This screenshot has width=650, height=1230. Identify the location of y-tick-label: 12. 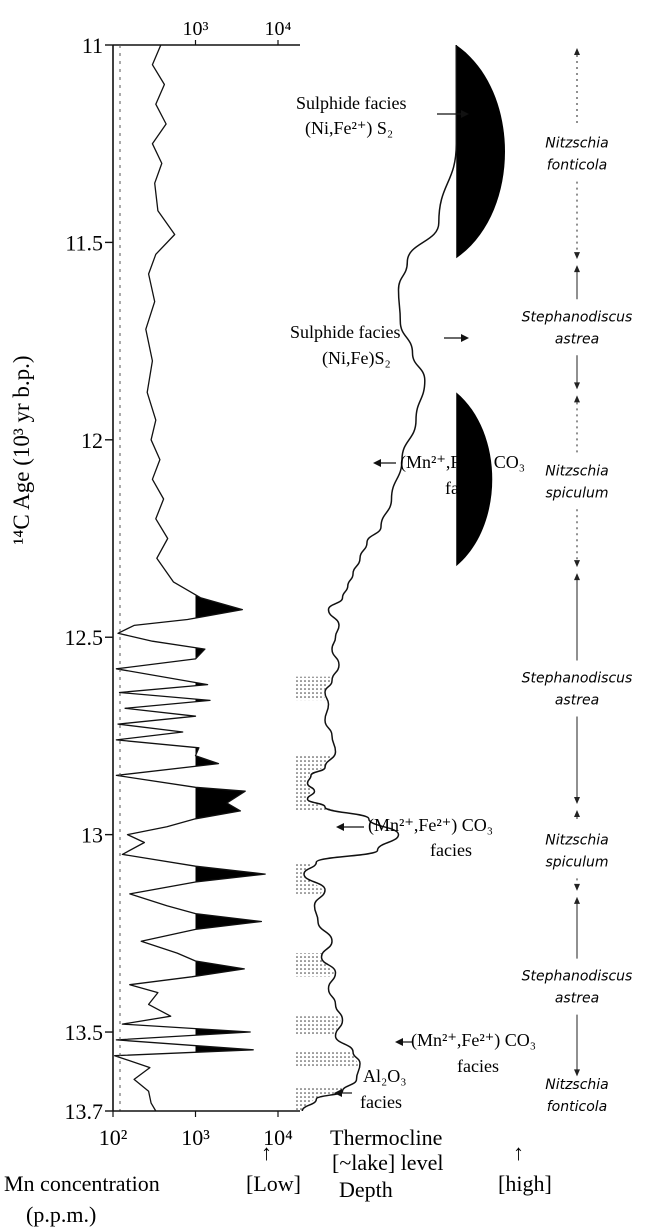
(92, 440).